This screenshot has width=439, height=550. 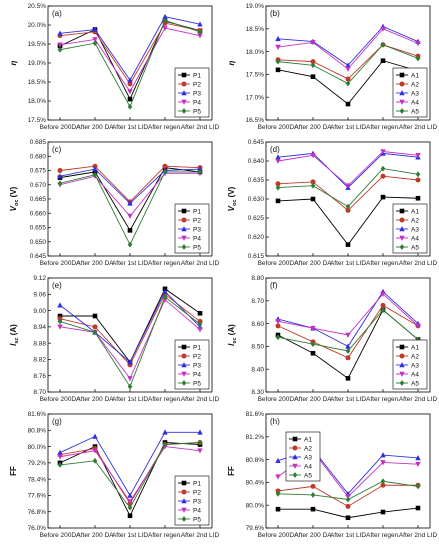 I want to click on legend-label-A4: A4, so click(x=308, y=466).